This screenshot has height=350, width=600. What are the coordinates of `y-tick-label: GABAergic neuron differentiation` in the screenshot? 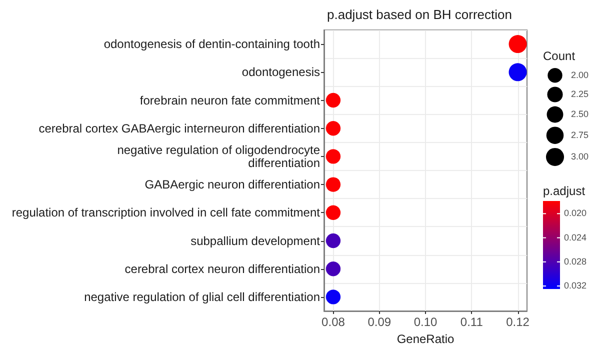 It's located at (232, 185).